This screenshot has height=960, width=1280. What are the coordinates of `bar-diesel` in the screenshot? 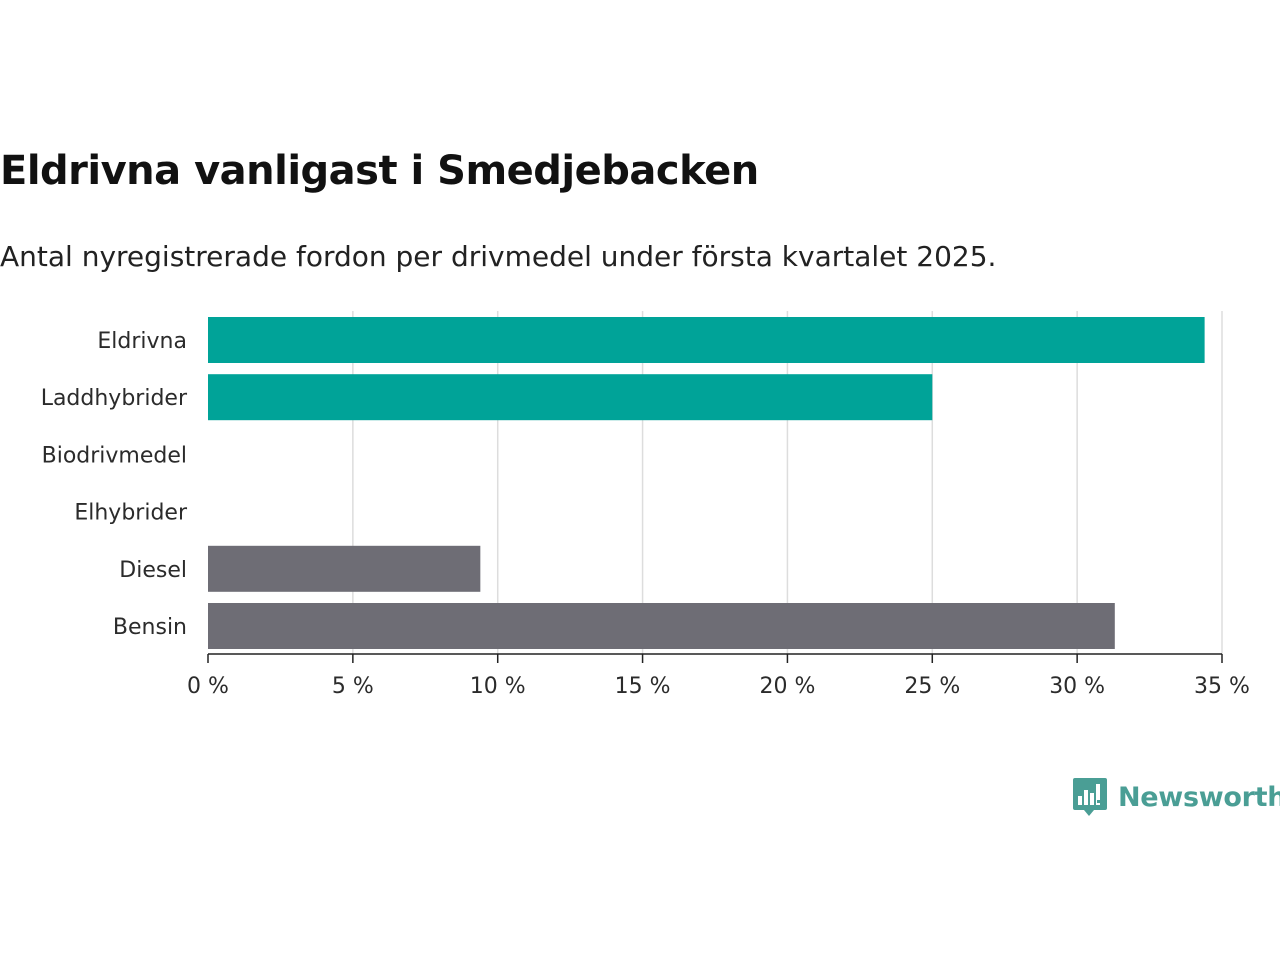 It's located at (344, 568).